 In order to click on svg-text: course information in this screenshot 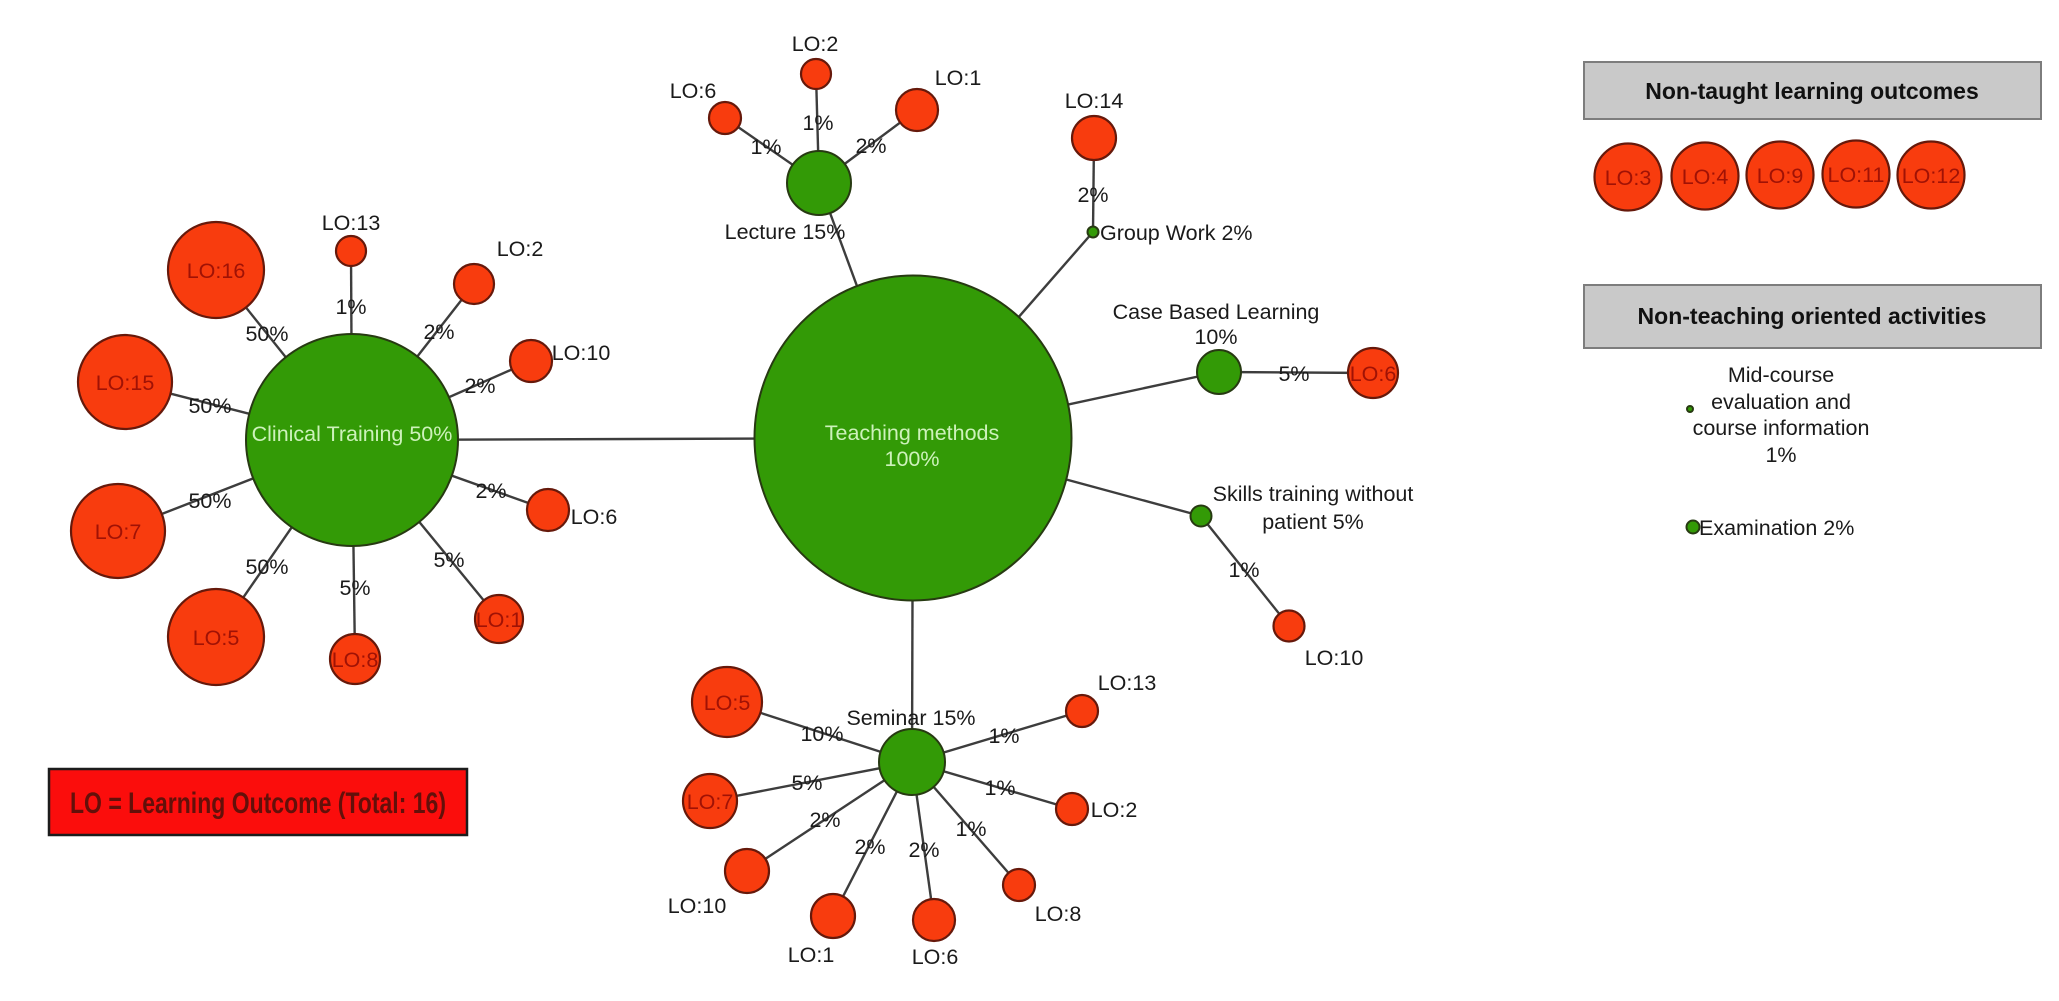, I will do `click(1781, 428)`.